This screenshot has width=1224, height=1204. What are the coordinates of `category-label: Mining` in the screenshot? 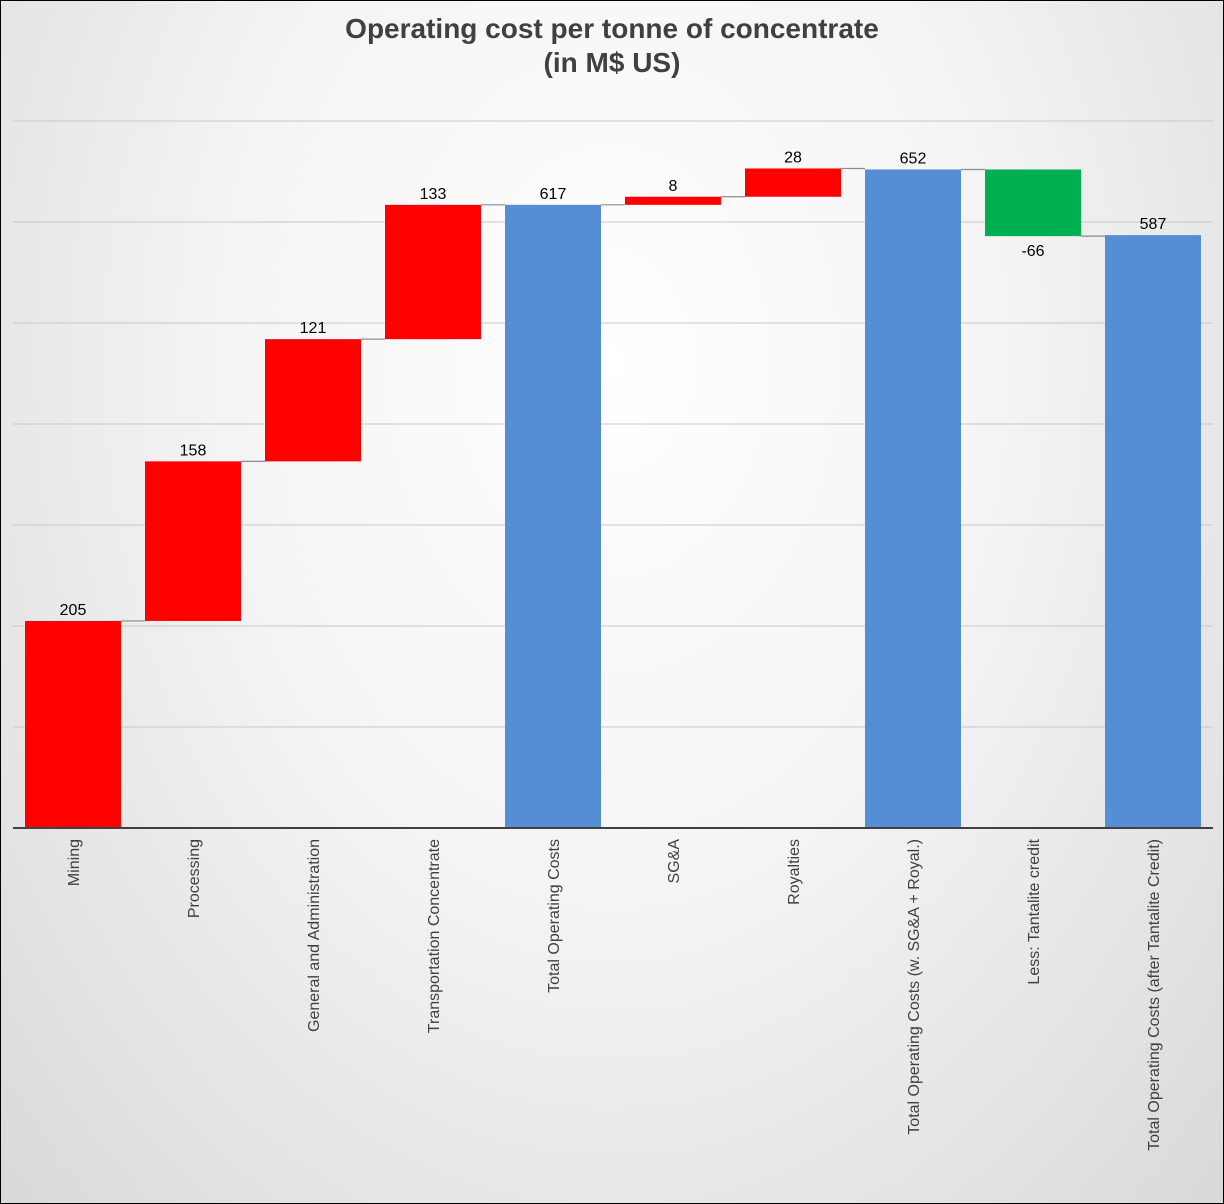 It's located at (74, 862).